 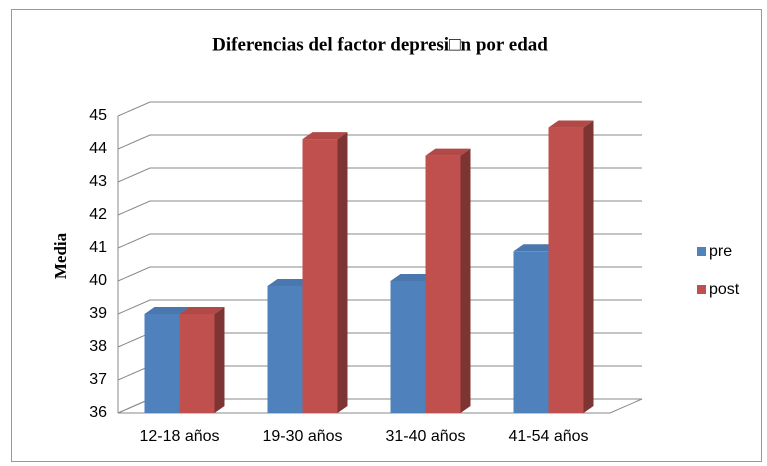 What do you see at coordinates (548, 436) in the screenshot?
I see `x-tick-label: 41-54 años` at bounding box center [548, 436].